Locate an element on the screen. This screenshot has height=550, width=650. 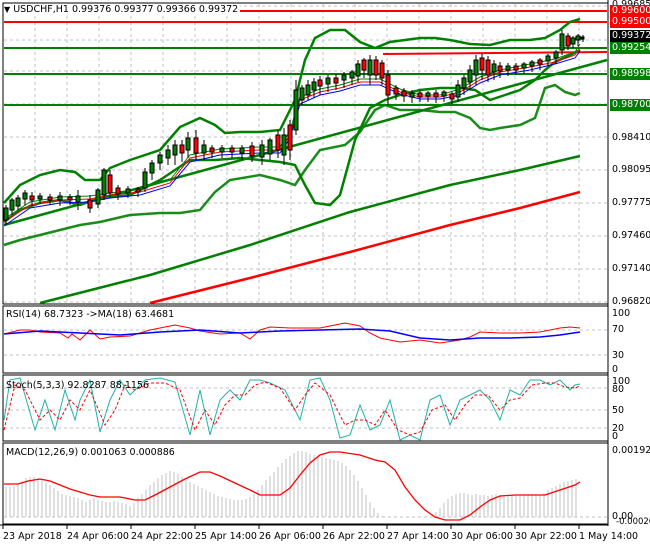
time-ticks is located at coordinates (291, 527).